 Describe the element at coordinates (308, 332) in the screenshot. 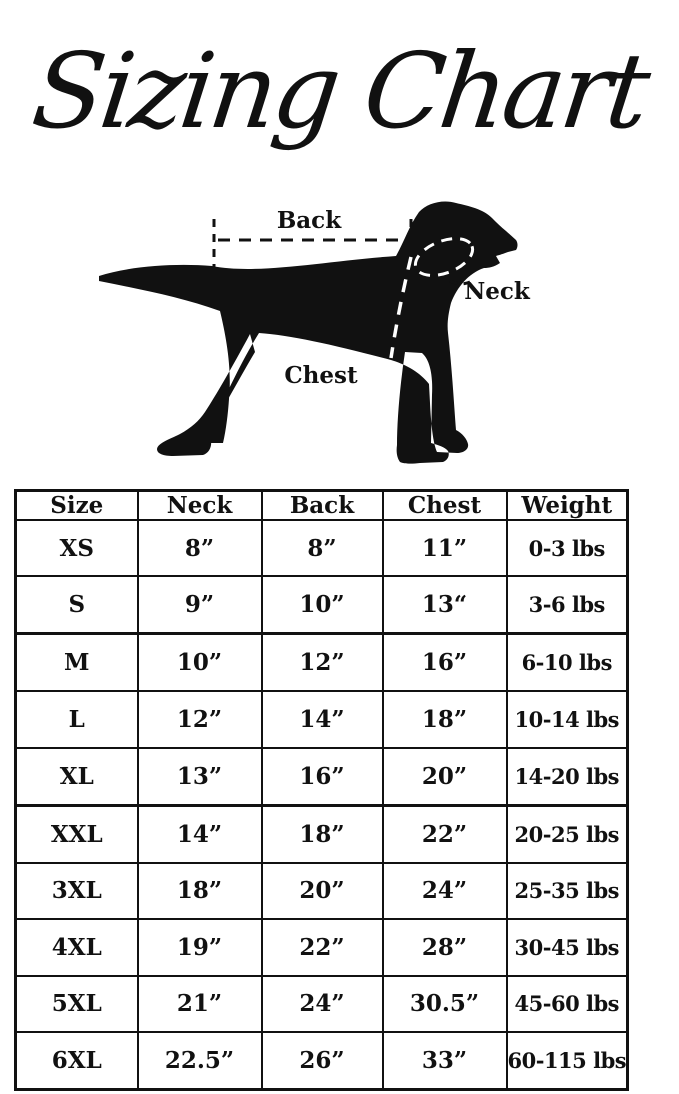

I see `dog-silhouette` at that location.